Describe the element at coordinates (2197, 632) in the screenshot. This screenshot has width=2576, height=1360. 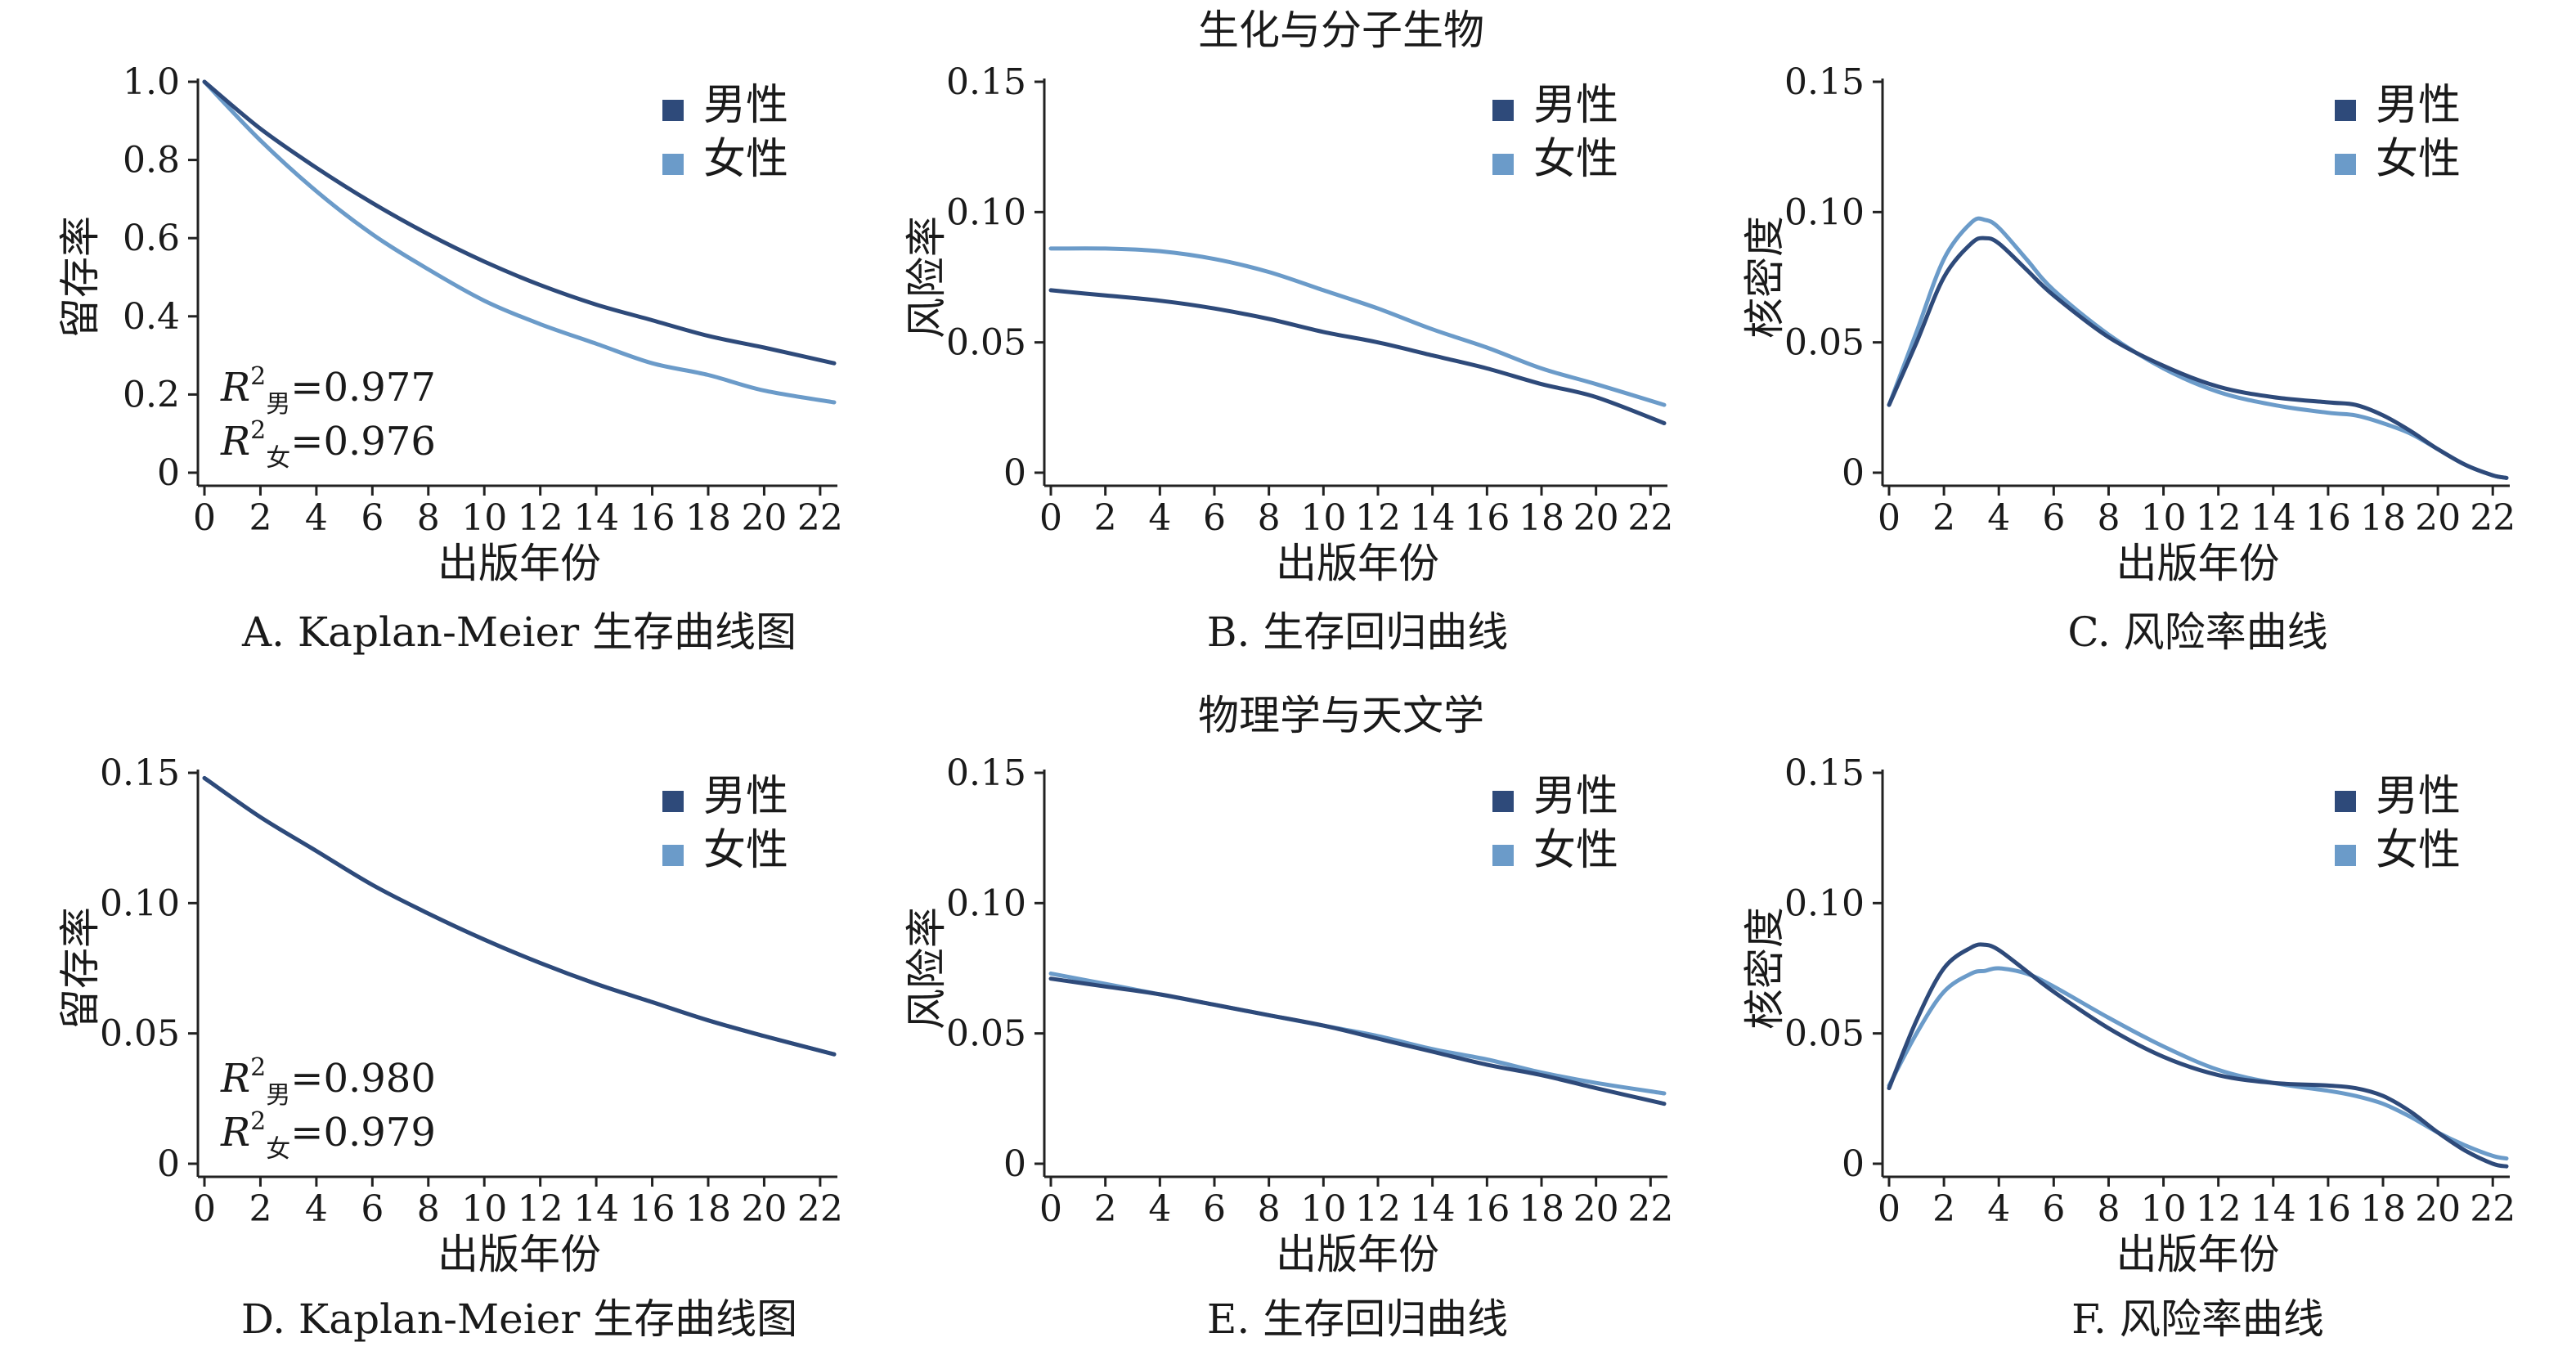
I see `panel-caption: C. 风险率曲线` at that location.